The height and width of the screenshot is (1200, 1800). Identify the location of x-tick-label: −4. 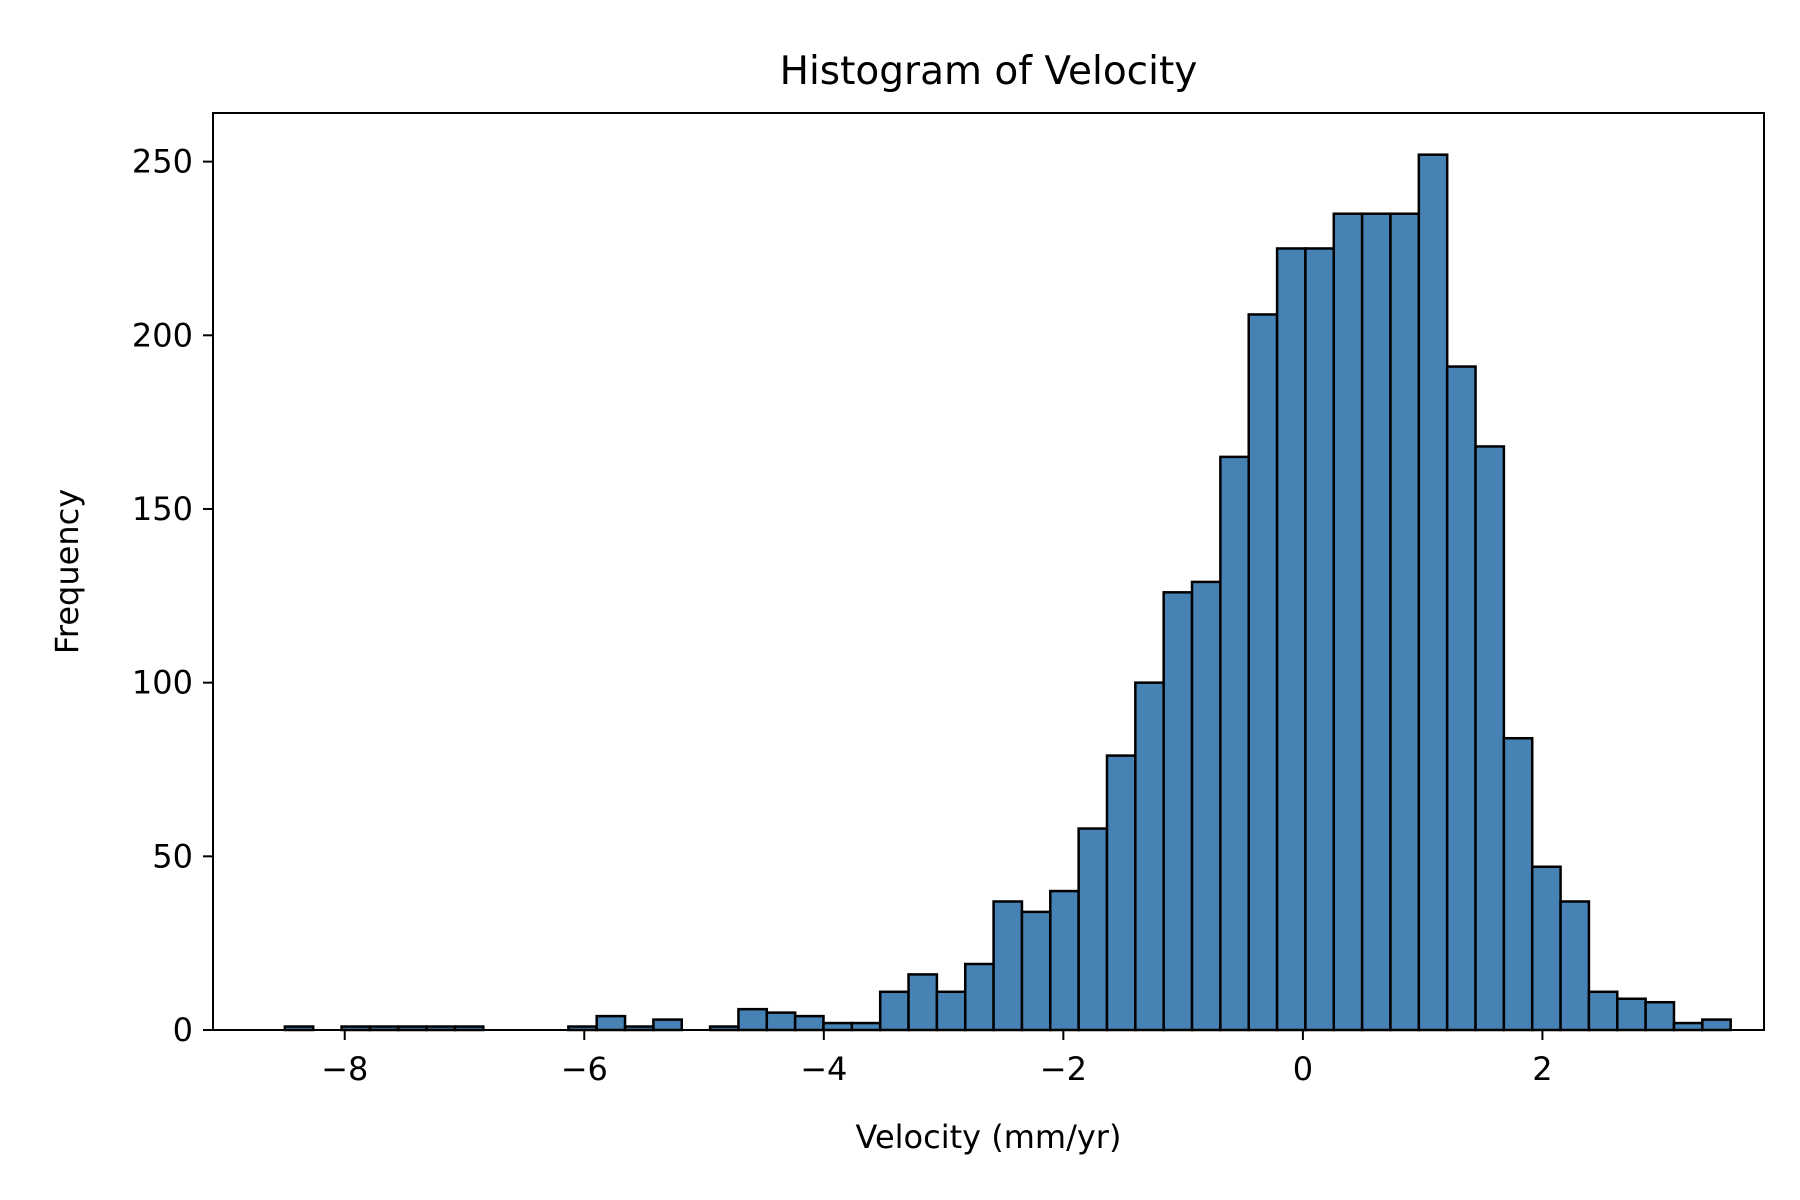
(823, 1069).